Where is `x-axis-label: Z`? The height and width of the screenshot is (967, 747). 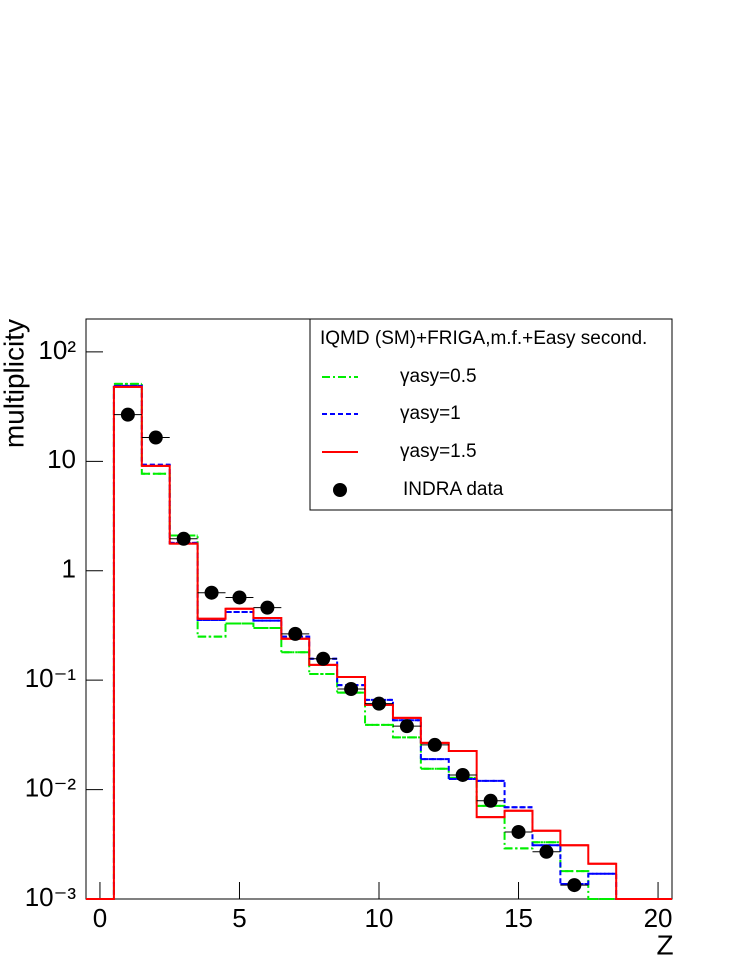 x-axis-label: Z is located at coordinates (664, 944).